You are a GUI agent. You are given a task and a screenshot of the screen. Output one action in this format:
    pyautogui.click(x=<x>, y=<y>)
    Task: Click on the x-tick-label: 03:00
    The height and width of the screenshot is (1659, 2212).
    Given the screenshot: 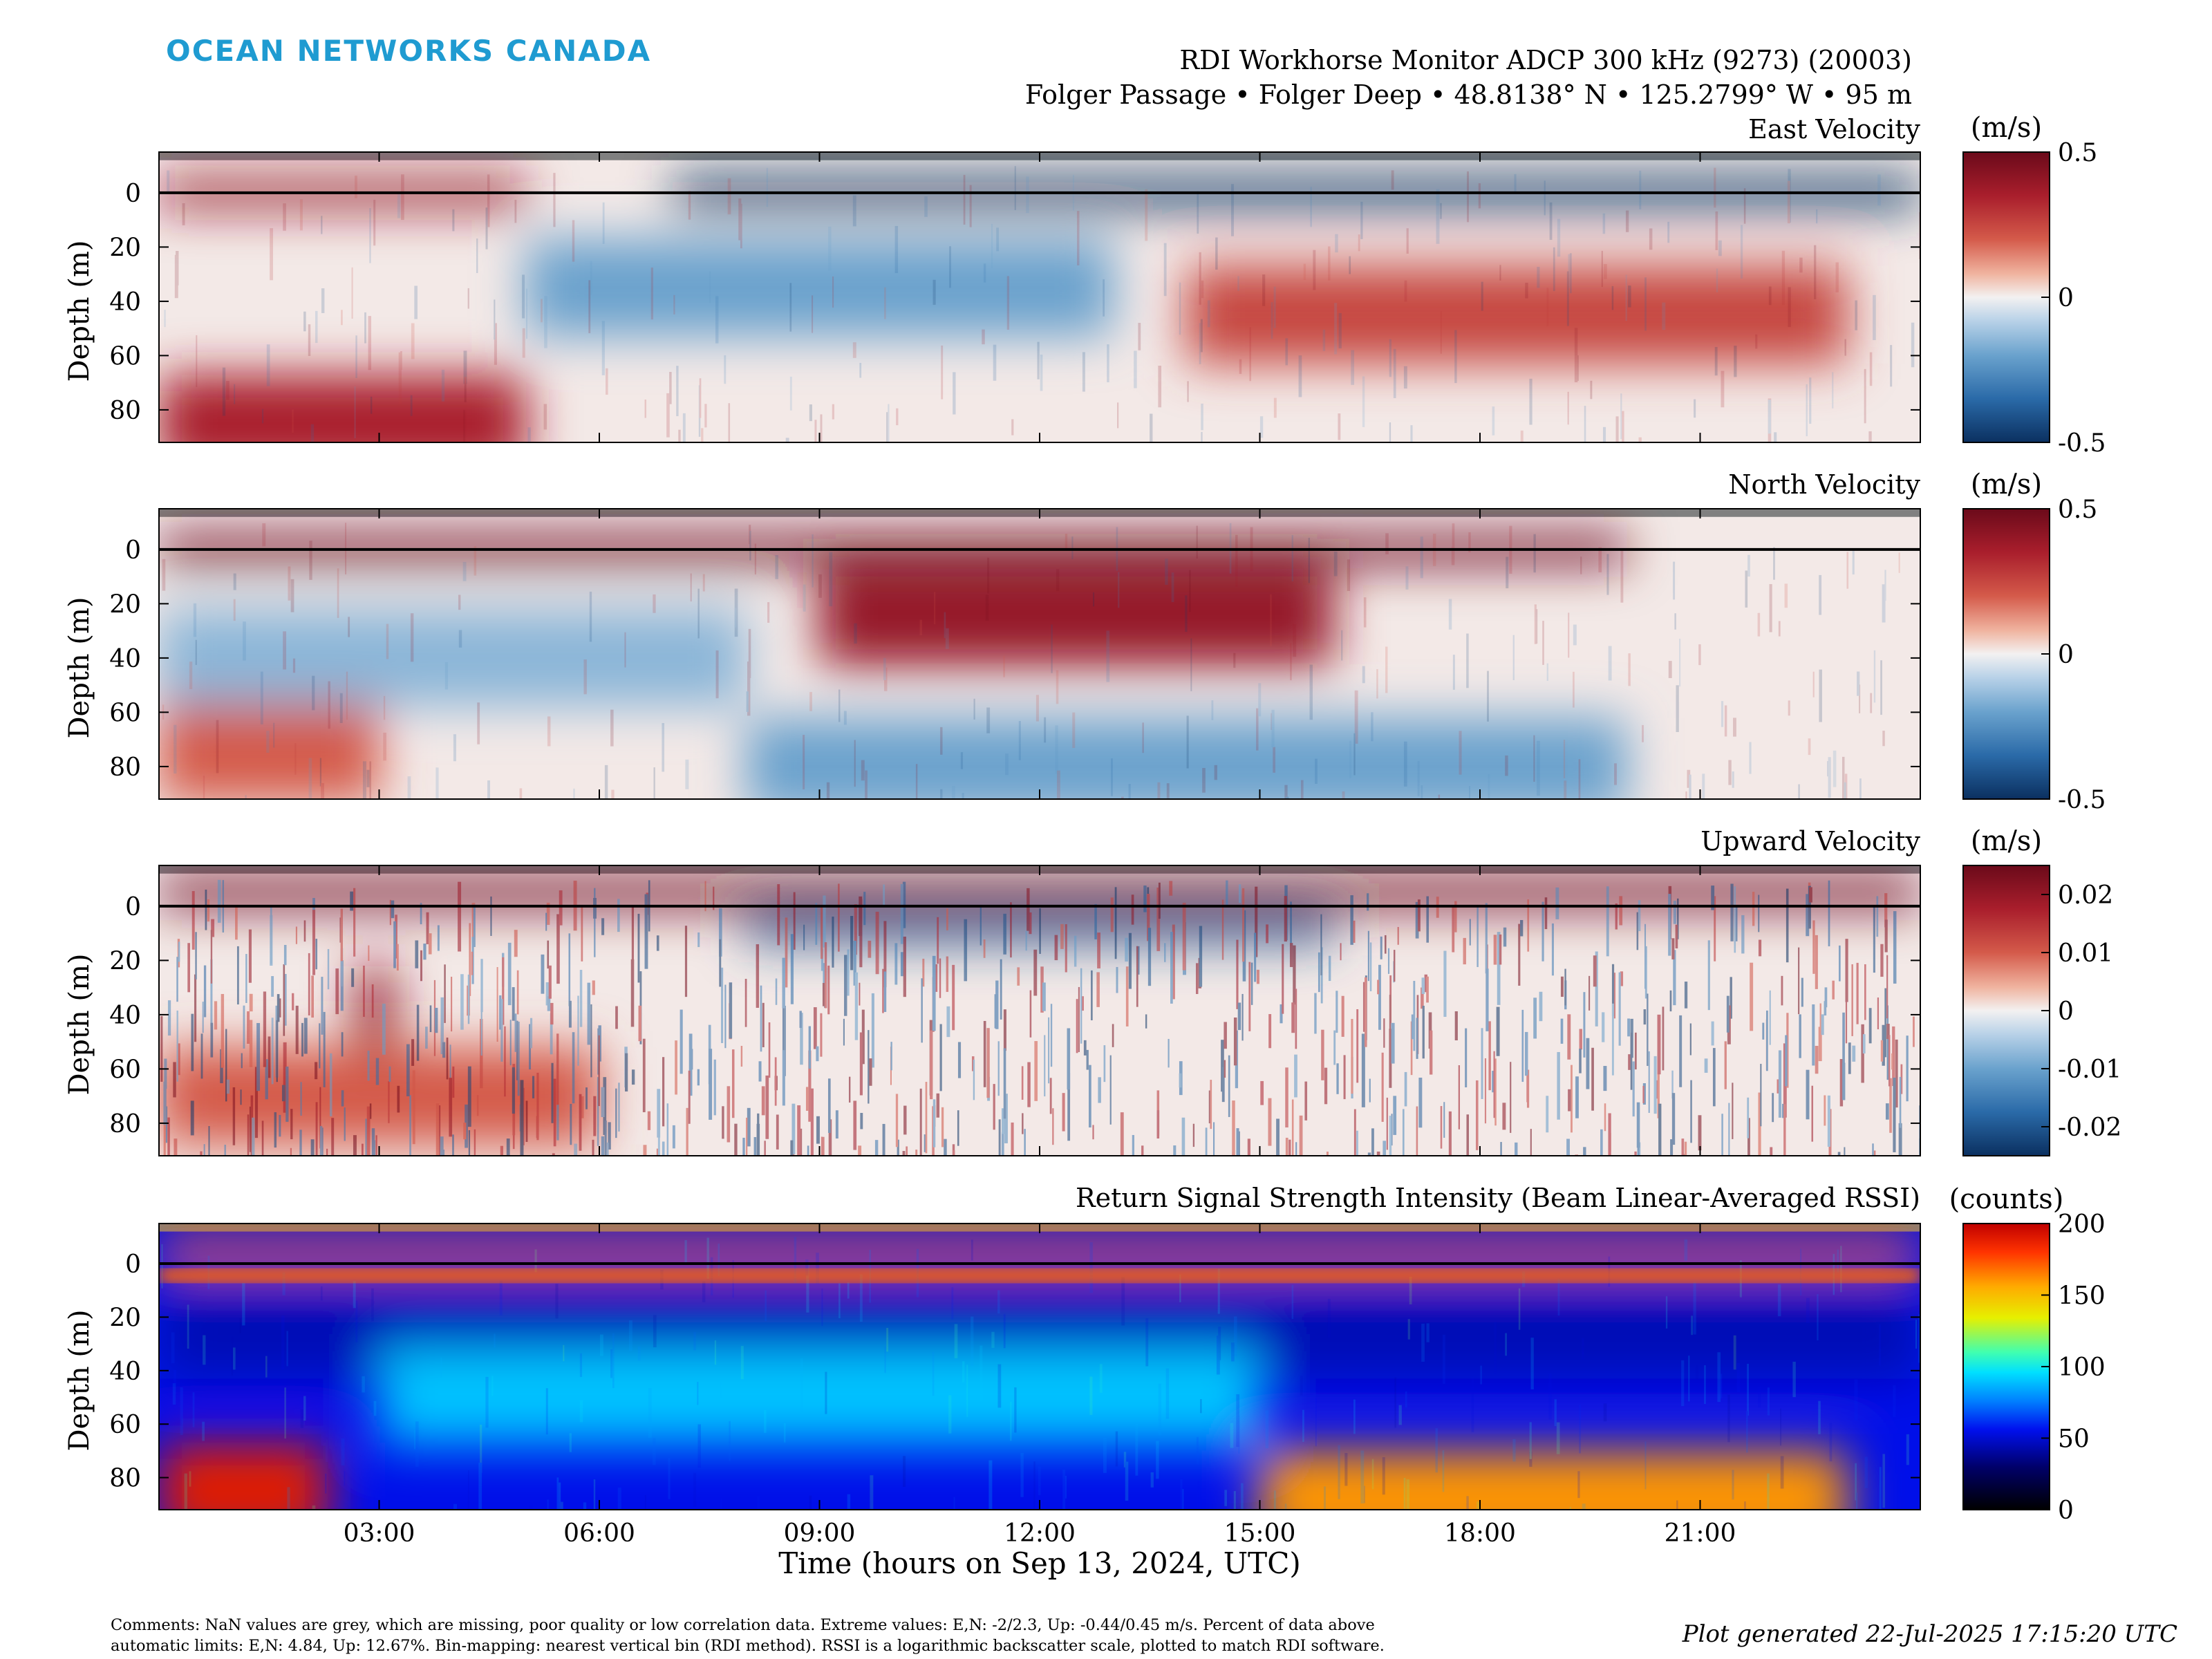 What is the action you would take?
    pyautogui.click(x=379, y=1534)
    